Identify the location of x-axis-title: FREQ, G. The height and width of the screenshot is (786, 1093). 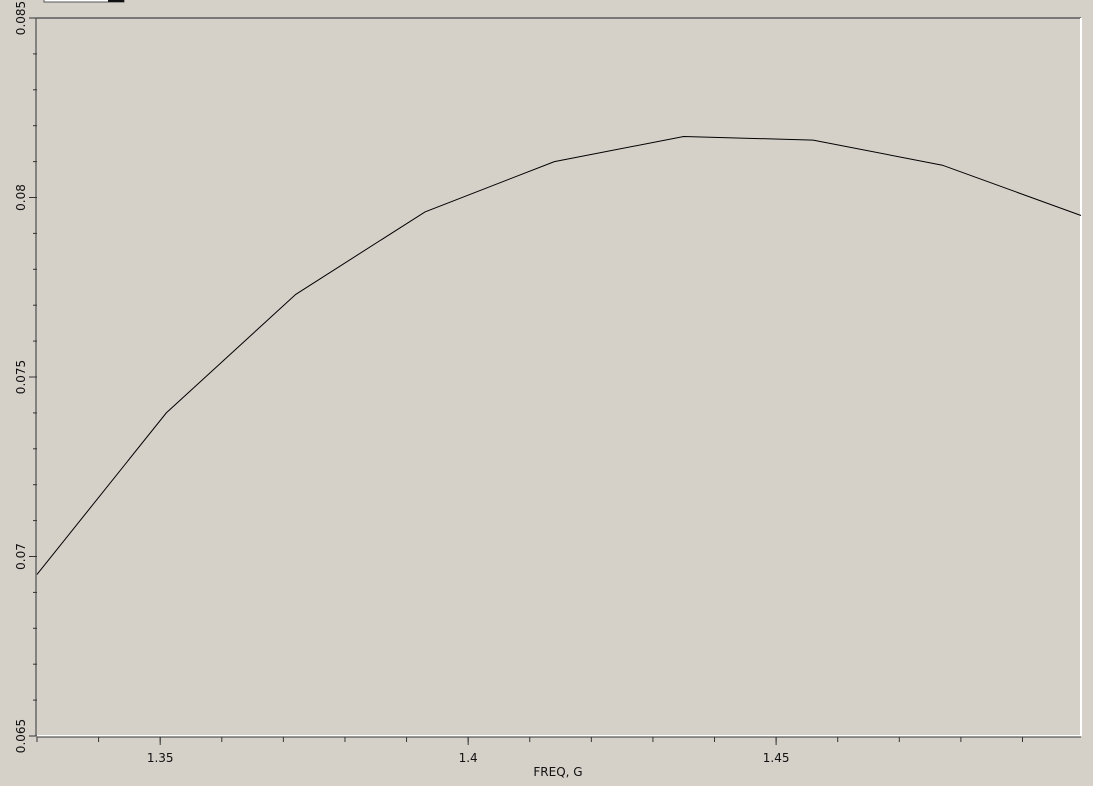
(557, 772).